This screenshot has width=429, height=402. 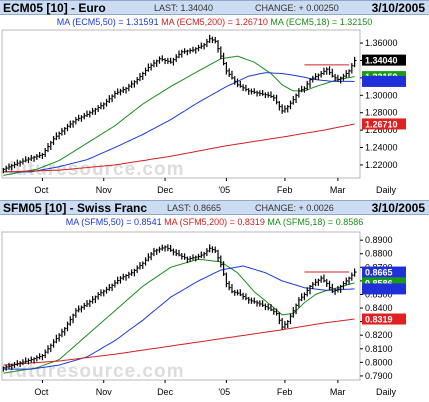 I want to click on euro-price-box-3: 1.26710, so click(x=384, y=124).